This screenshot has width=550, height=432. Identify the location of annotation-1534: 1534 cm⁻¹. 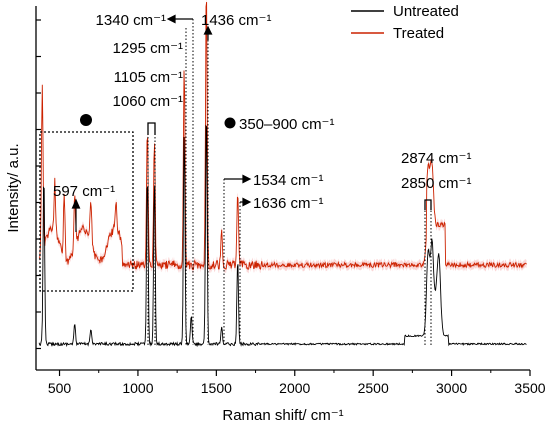
(288, 180).